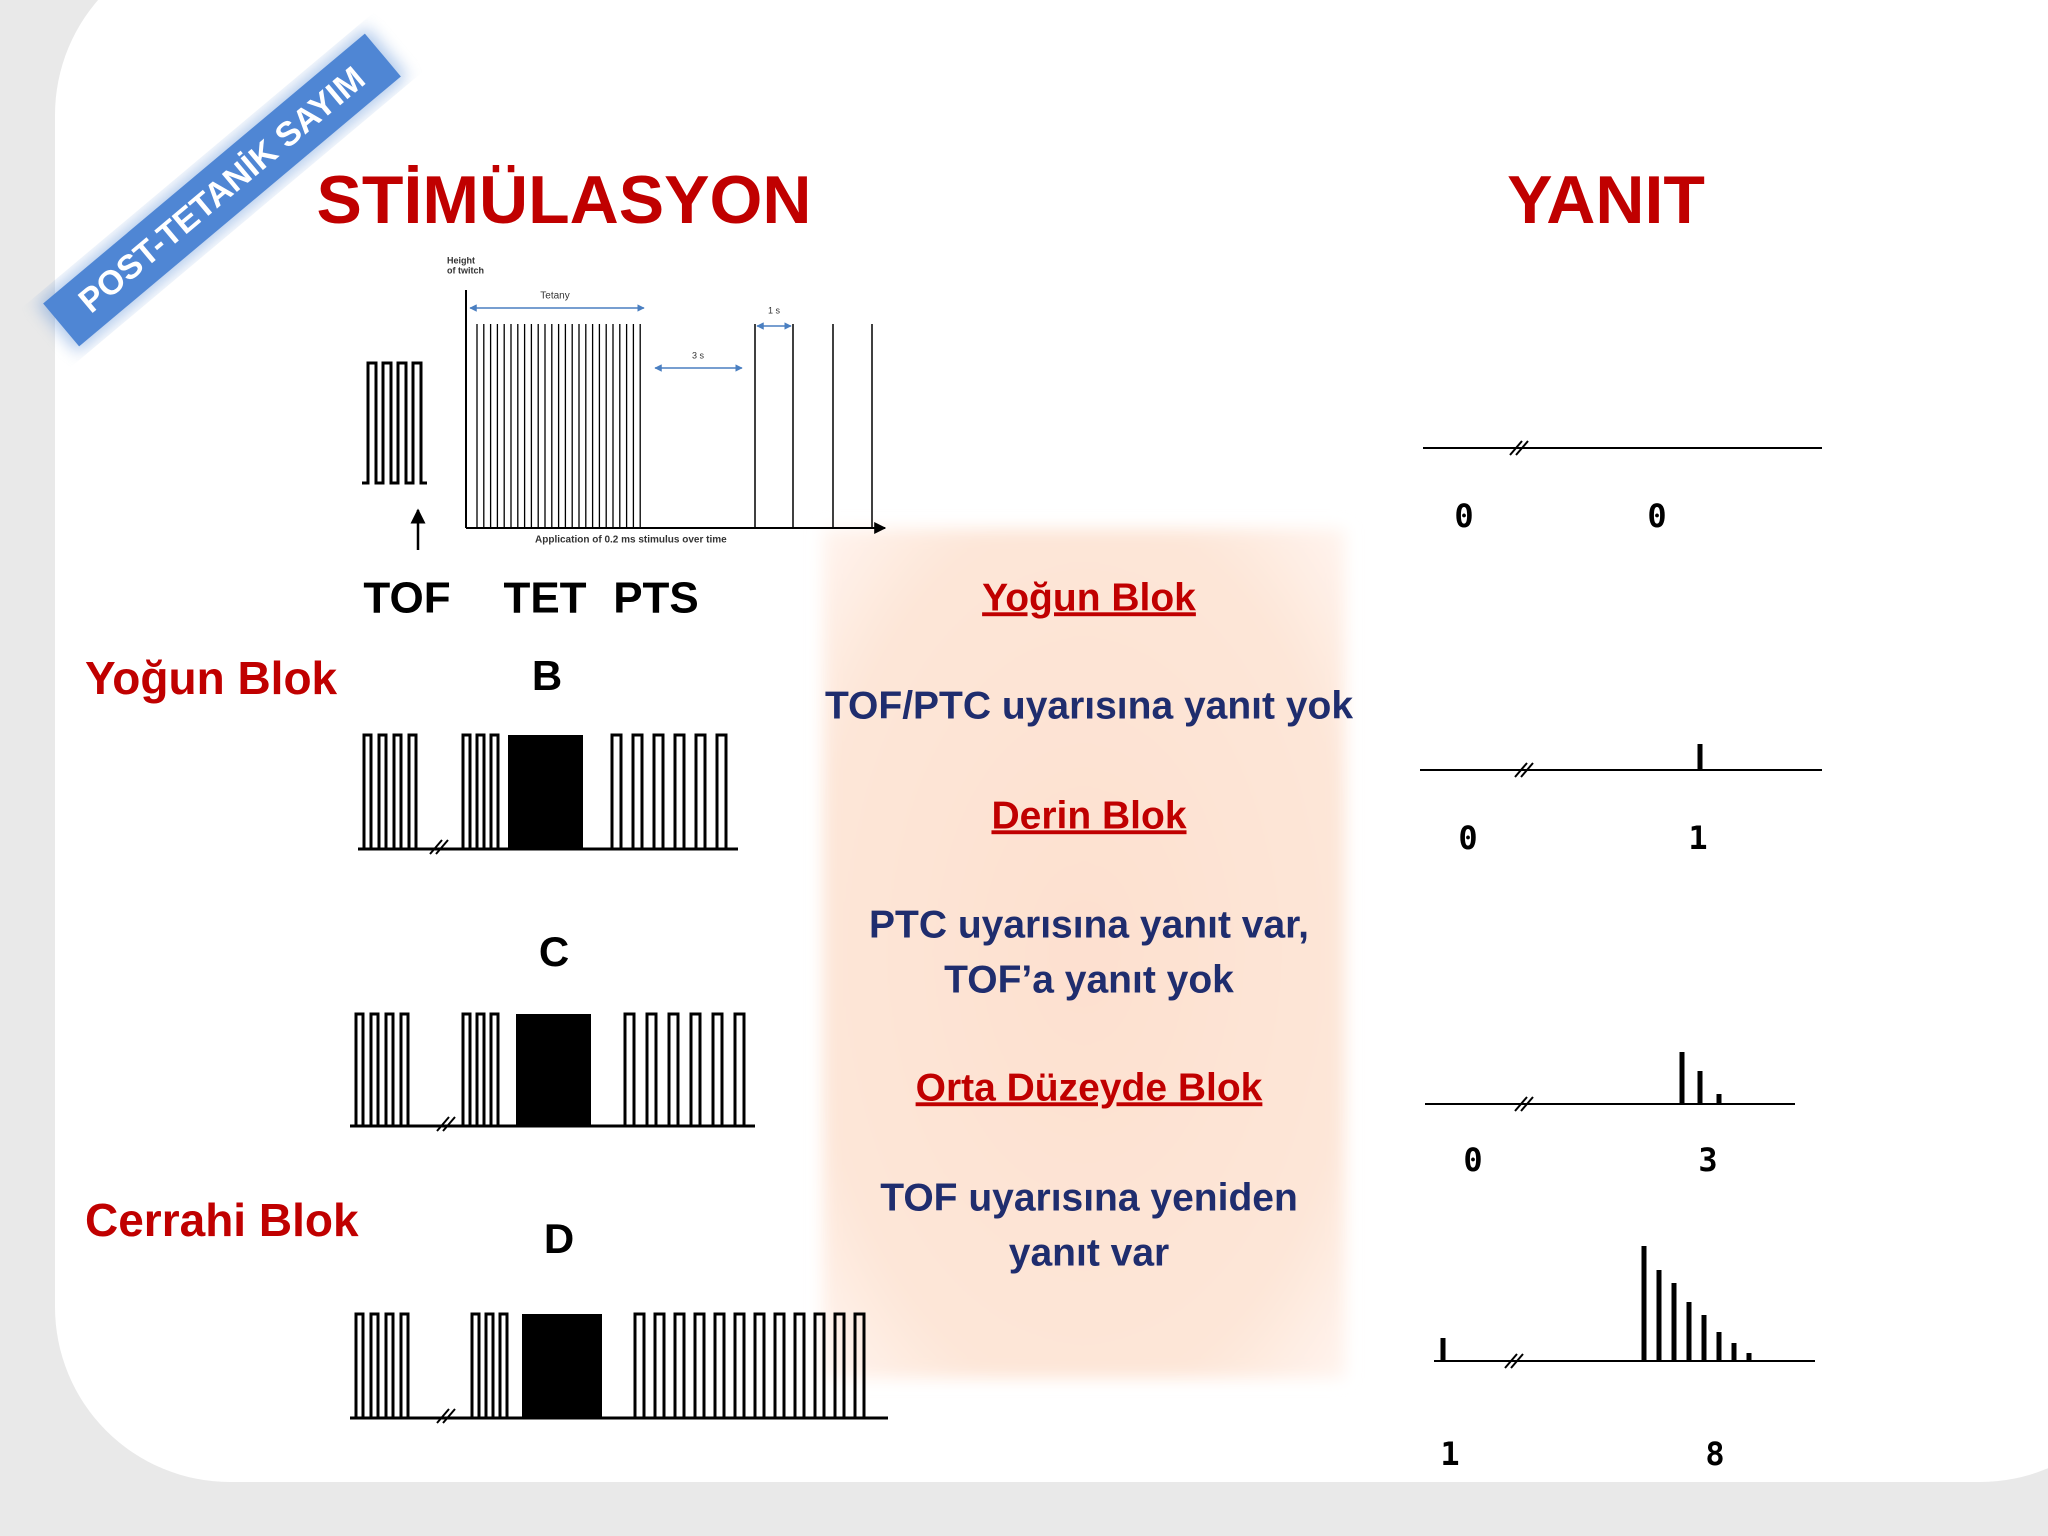 The width and height of the screenshot is (2048, 1536). Describe the element at coordinates (1084, 953) in the screenshot. I see `info-box` at that location.